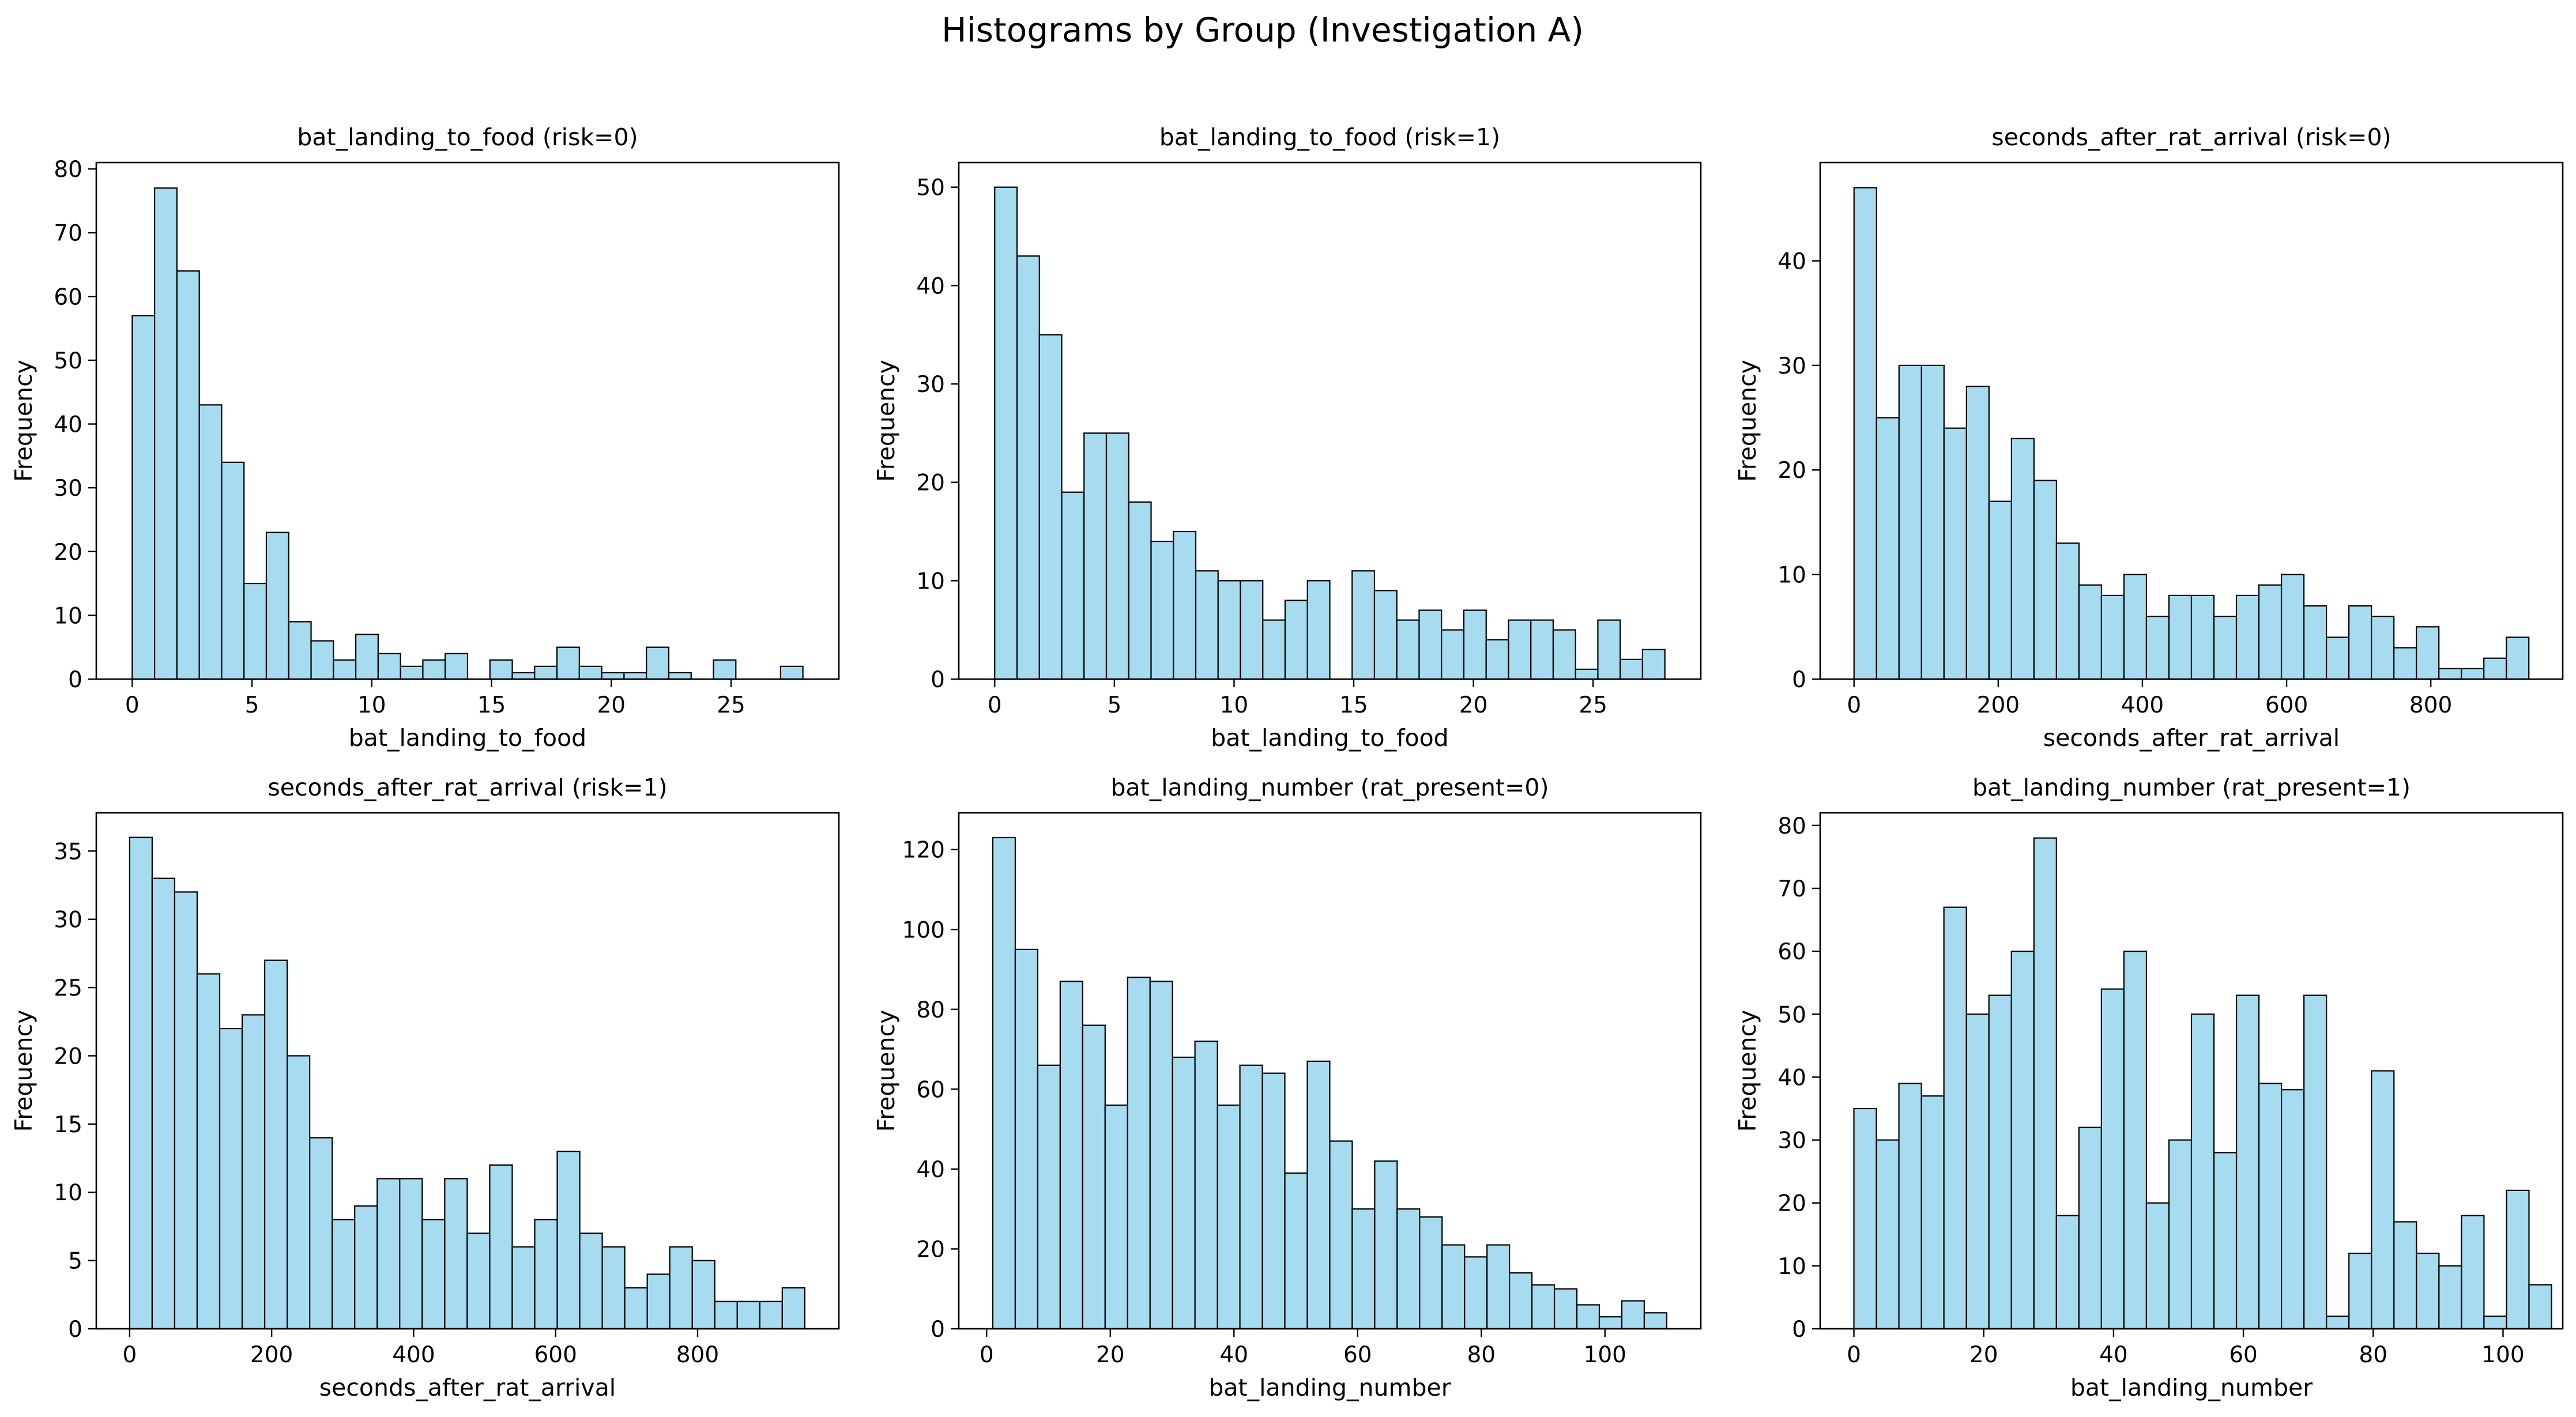  What do you see at coordinates (68, 1125) in the screenshot?
I see `y-tick-label: 15` at bounding box center [68, 1125].